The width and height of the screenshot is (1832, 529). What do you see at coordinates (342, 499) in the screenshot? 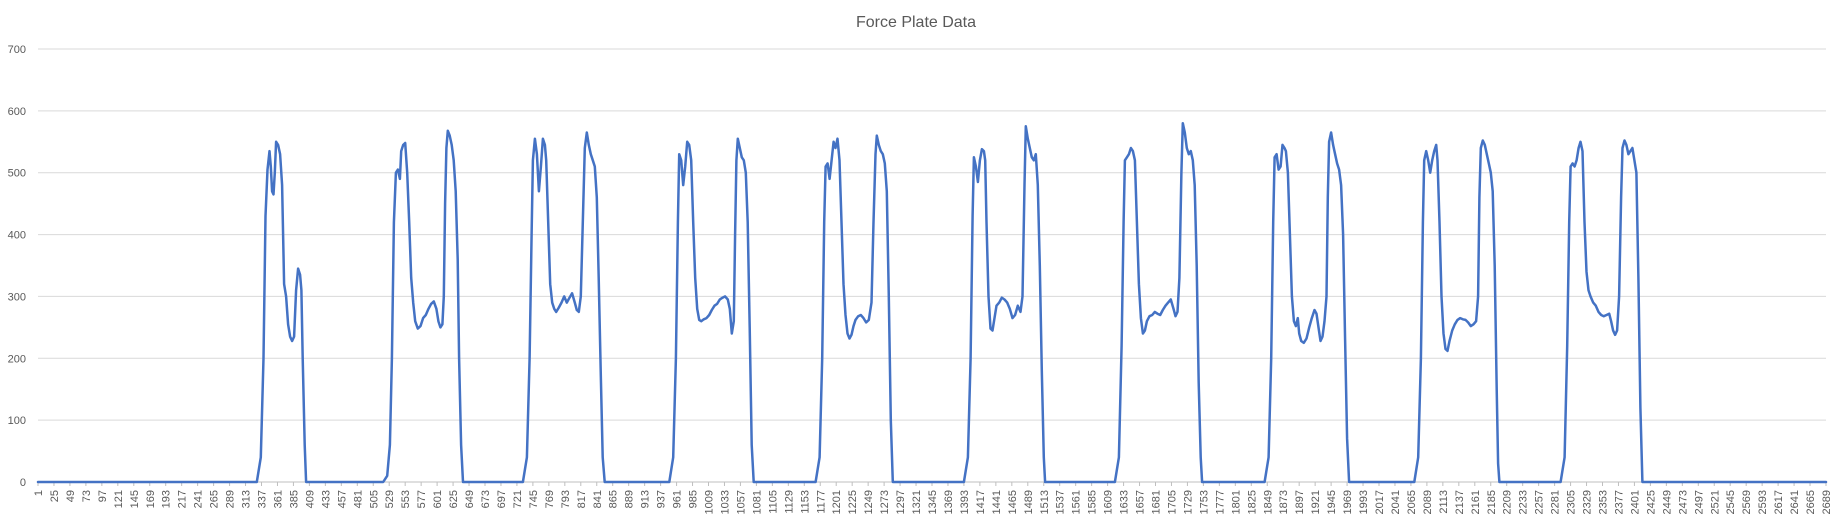
I see `x-tick-label: 457` at bounding box center [342, 499].